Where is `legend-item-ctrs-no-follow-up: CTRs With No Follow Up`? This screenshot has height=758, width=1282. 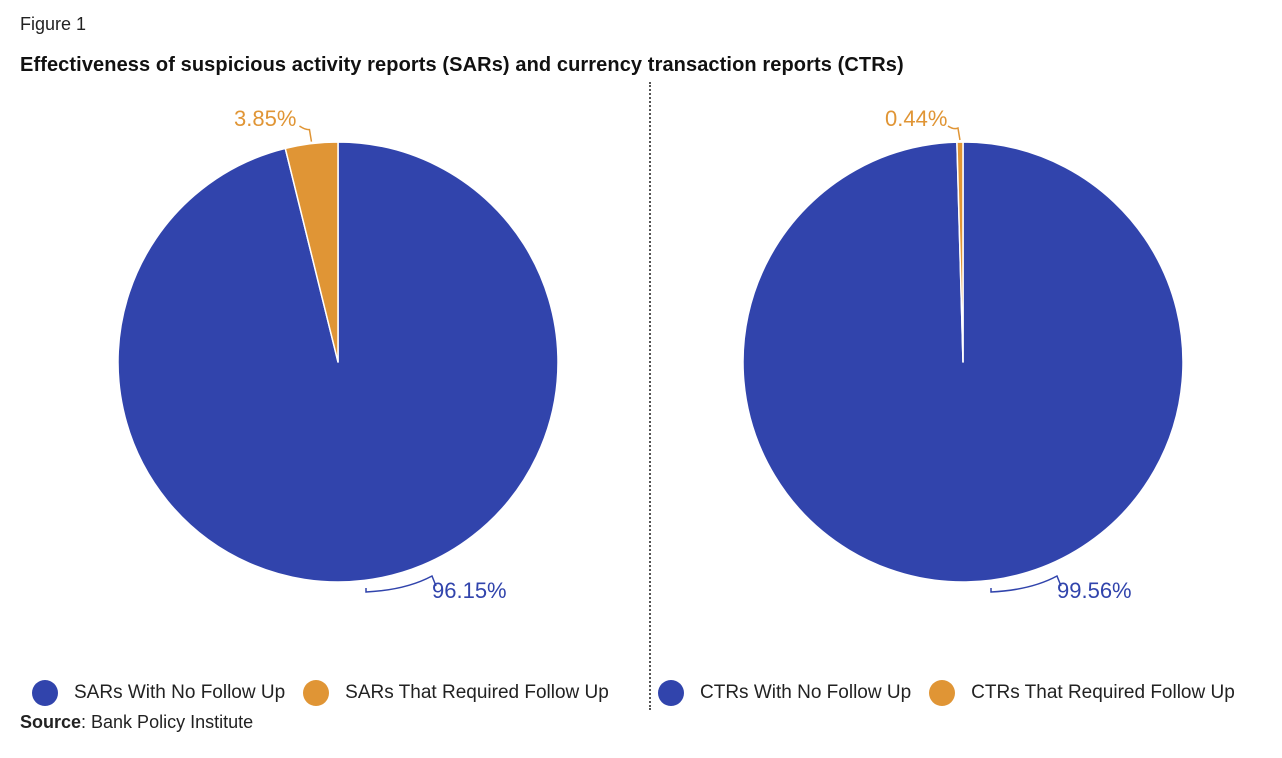 legend-item-ctrs-no-follow-up: CTRs With No Follow Up is located at coordinates (784, 693).